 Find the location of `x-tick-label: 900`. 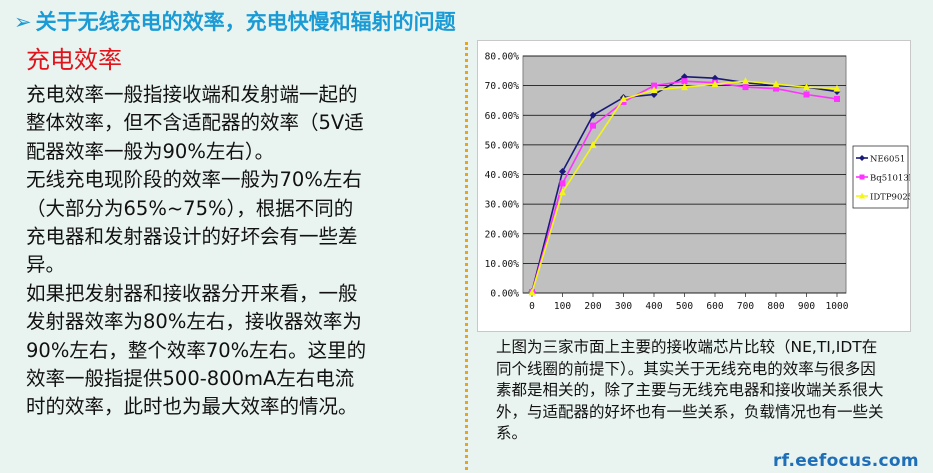

x-tick-label: 900 is located at coordinates (806, 306).